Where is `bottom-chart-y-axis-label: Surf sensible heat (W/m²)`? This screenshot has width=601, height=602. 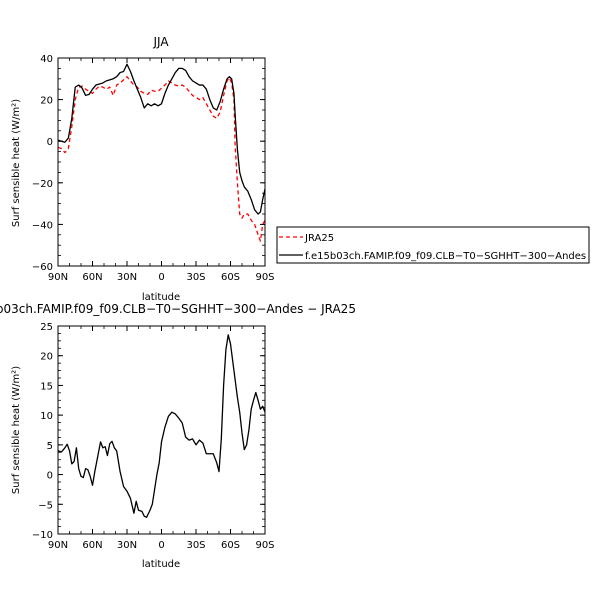 bottom-chart-y-axis-label: Surf sensible heat (W/m²) is located at coordinates (16, 430).